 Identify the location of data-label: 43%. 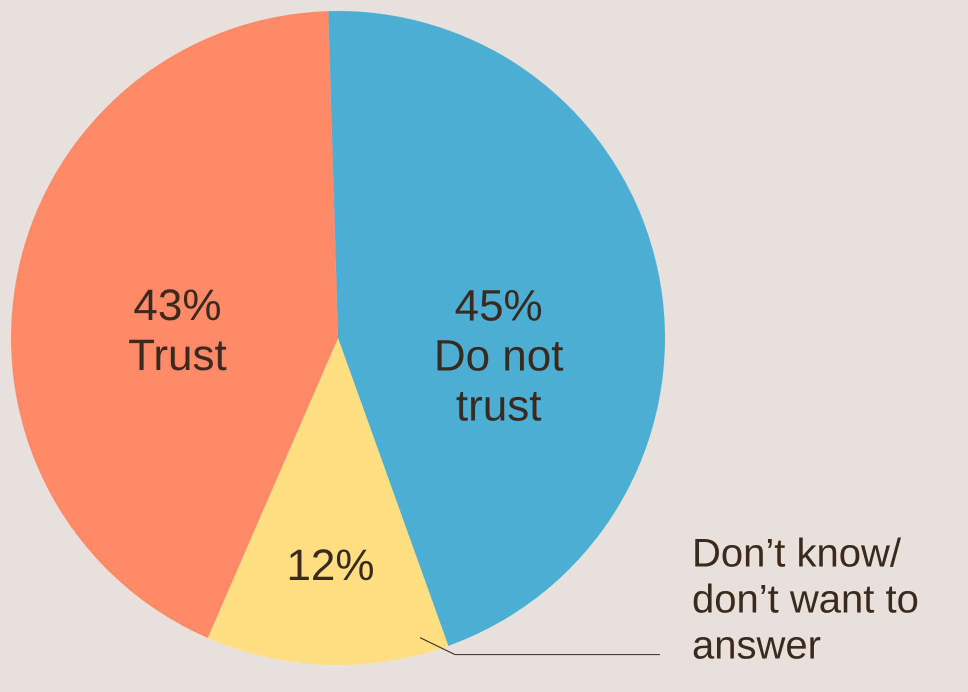
(177, 305).